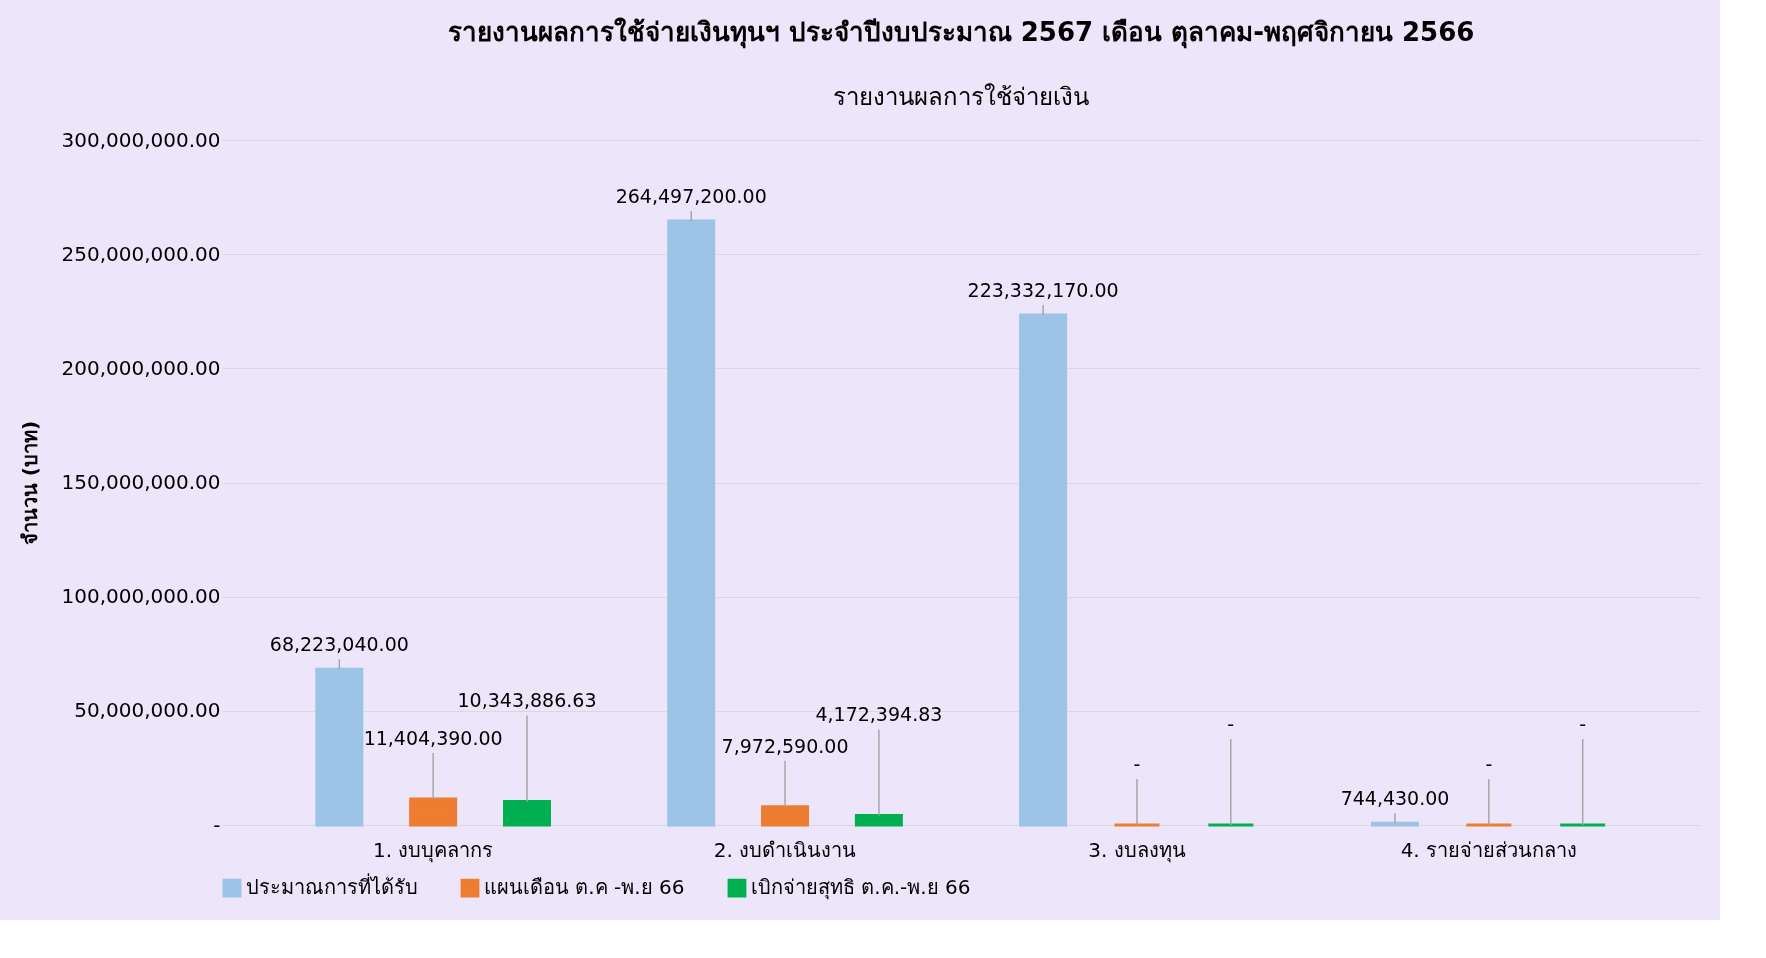 This screenshot has width=1766, height=958. I want to click on legend-label: เบิกจ่ายสุทธิ ต.ค.-พ.ย 66, so click(861, 888).